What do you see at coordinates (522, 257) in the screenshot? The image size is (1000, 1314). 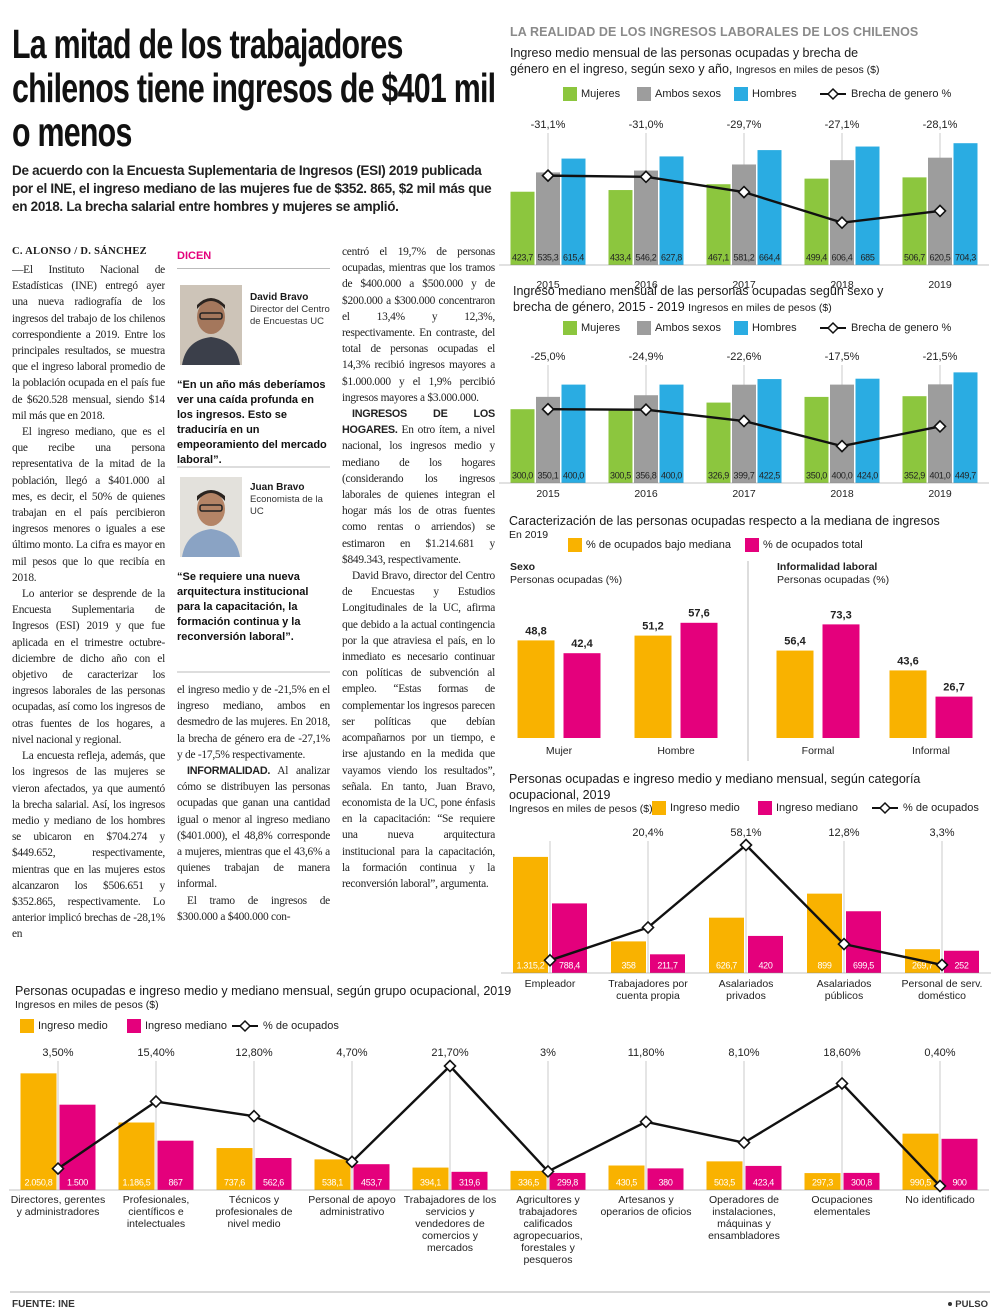 I see `bar-value-label: 423,7` at bounding box center [522, 257].